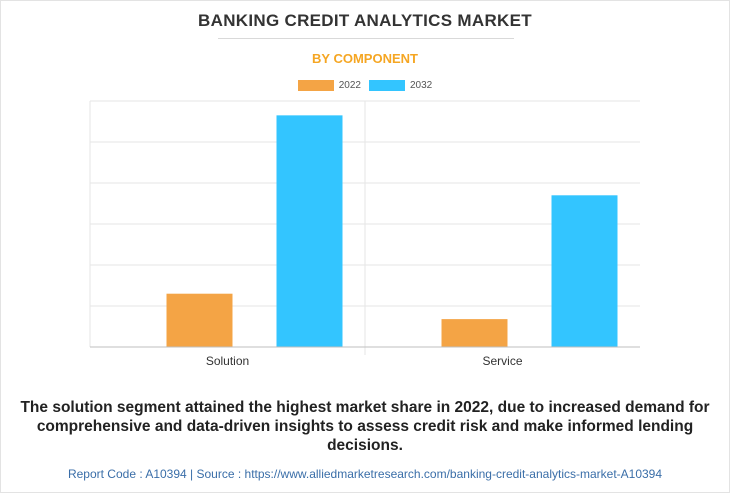 This screenshot has height=493, width=730. I want to click on bar-solution-2032, so click(309, 231).